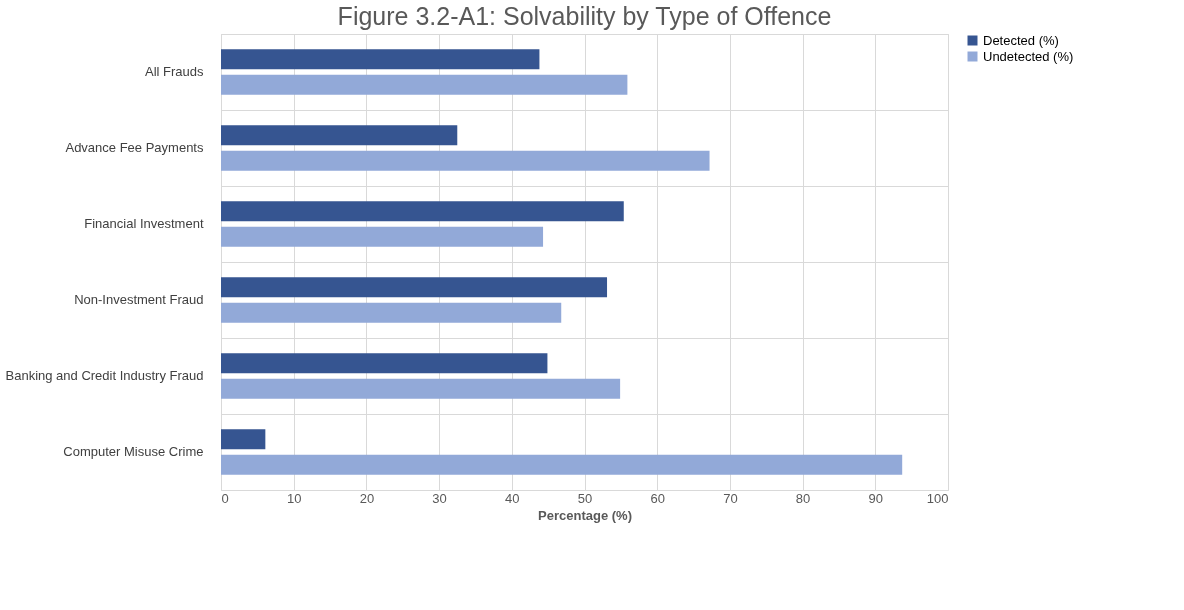 The image size is (1184, 610). Describe the element at coordinates (225, 498) in the screenshot. I see `x-tick-label: 0` at that location.